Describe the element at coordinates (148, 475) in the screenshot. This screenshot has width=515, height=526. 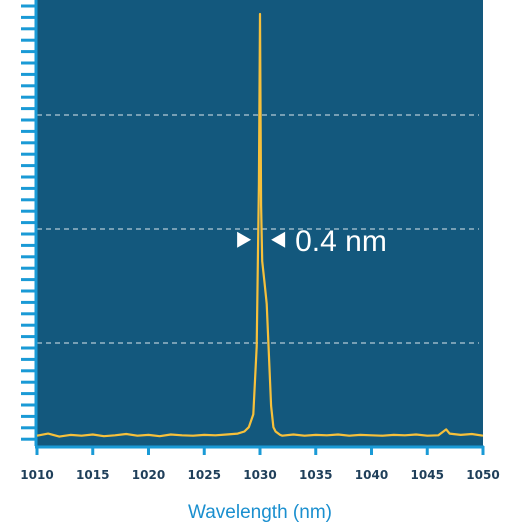
I see `x-tick-label: 1020` at that location.